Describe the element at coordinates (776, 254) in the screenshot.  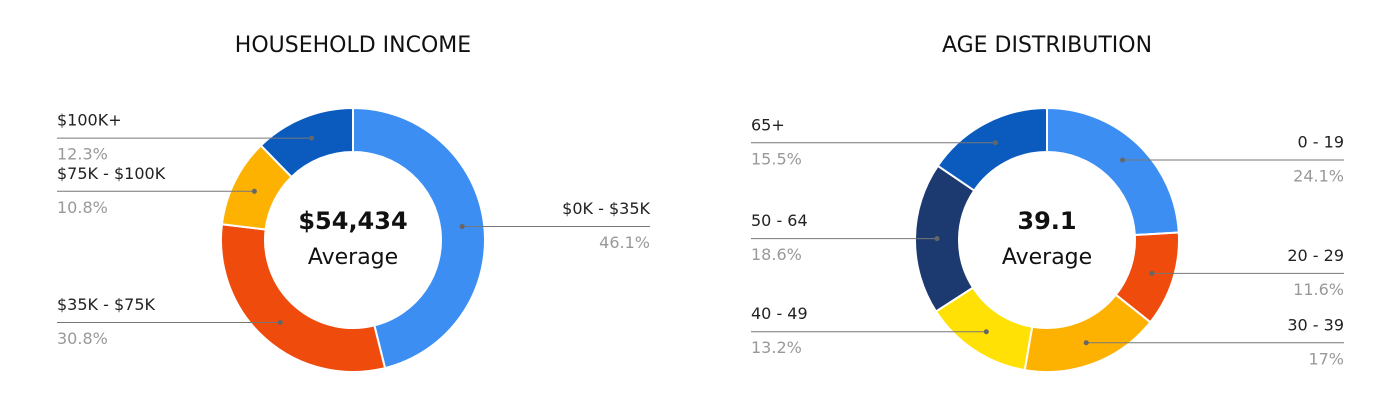
I see `value-label: 18.6%` at that location.